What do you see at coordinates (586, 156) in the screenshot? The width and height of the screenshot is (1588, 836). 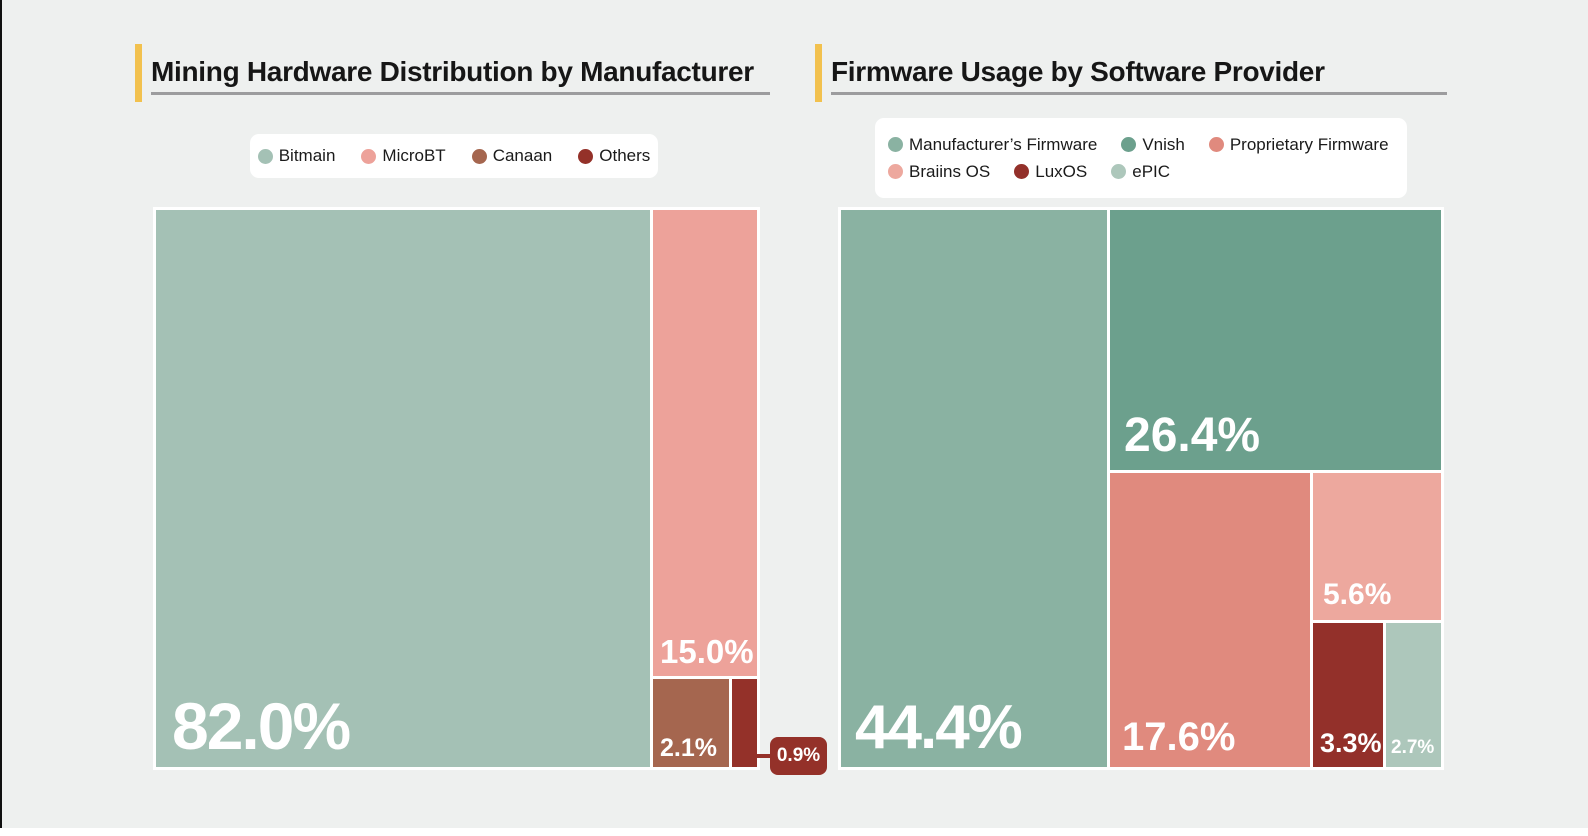 I see `legend-swatch-others` at bounding box center [586, 156].